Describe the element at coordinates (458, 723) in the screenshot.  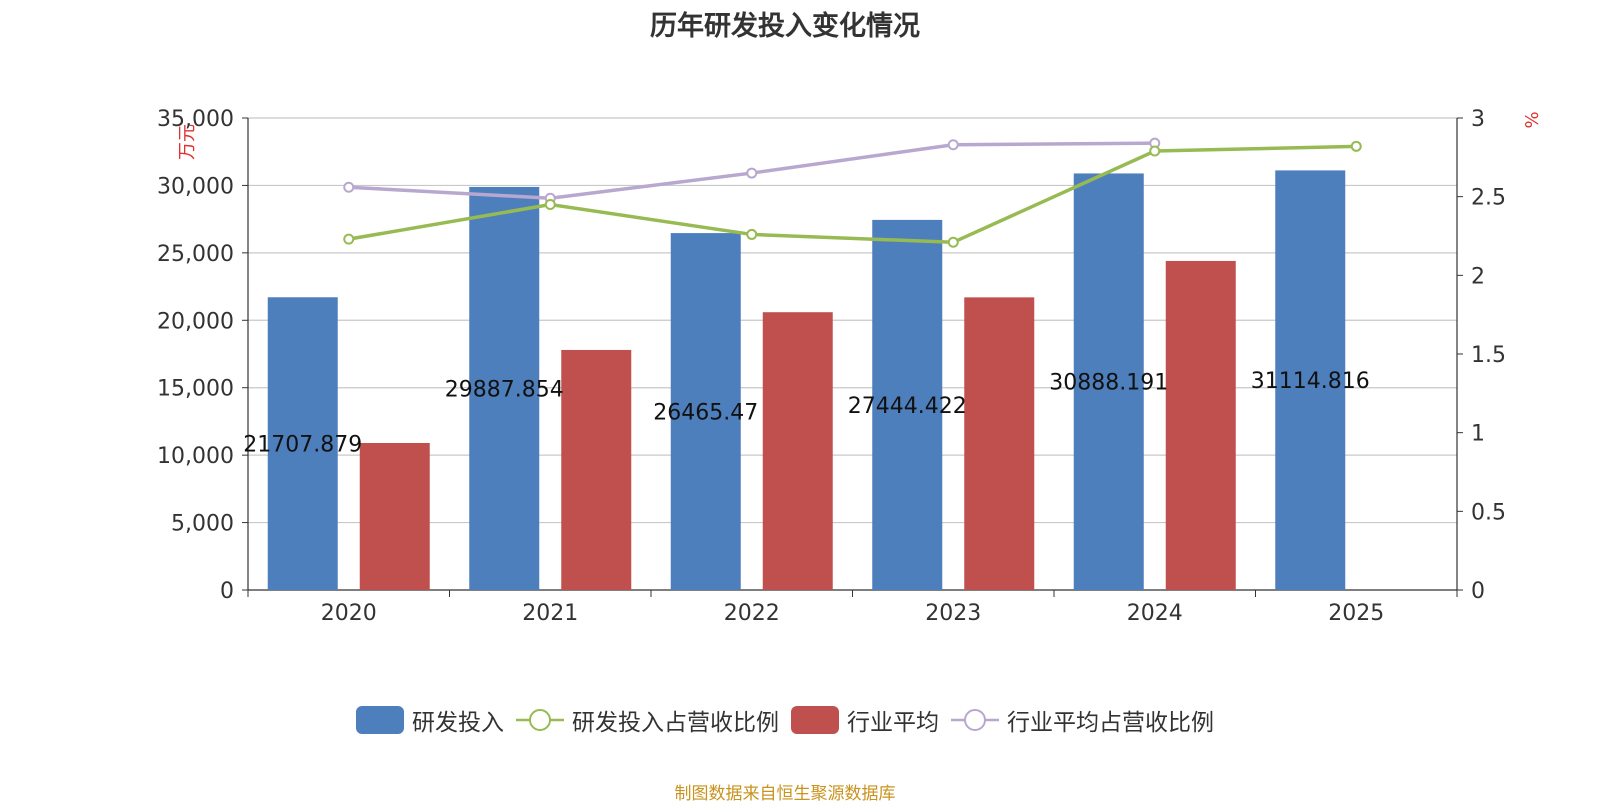
I see `legend-label-rd: 研发投入` at that location.